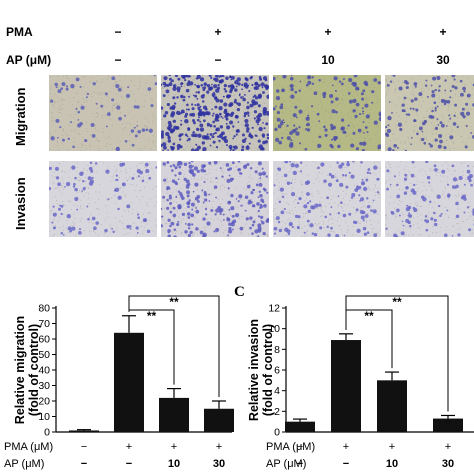  Describe the element at coordinates (103, 199) in the screenshot. I see `micro-svg` at that location.